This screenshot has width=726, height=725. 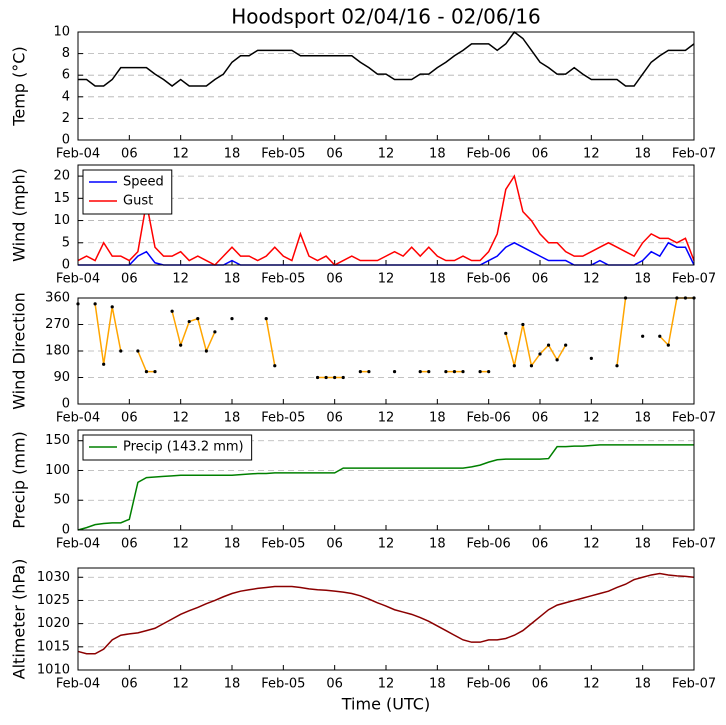 What do you see at coordinates (183, 447) in the screenshot?
I see `legend-label: Precip (143.2 mm)` at bounding box center [183, 447].